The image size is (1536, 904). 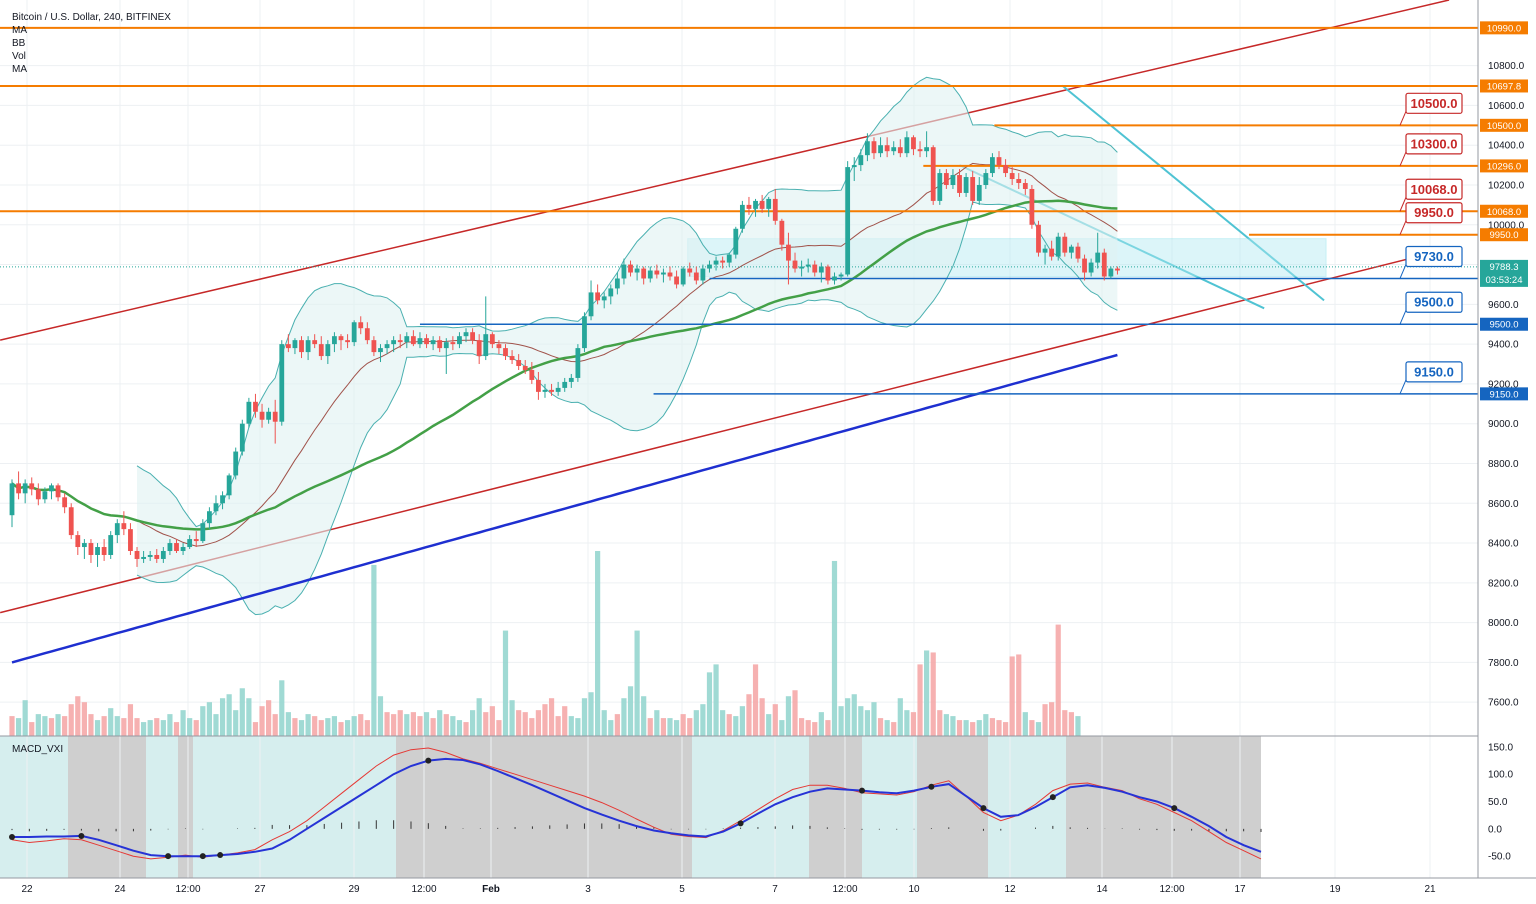 What do you see at coordinates (1335, 889) in the screenshot?
I see `time-tick-label: 19` at bounding box center [1335, 889].